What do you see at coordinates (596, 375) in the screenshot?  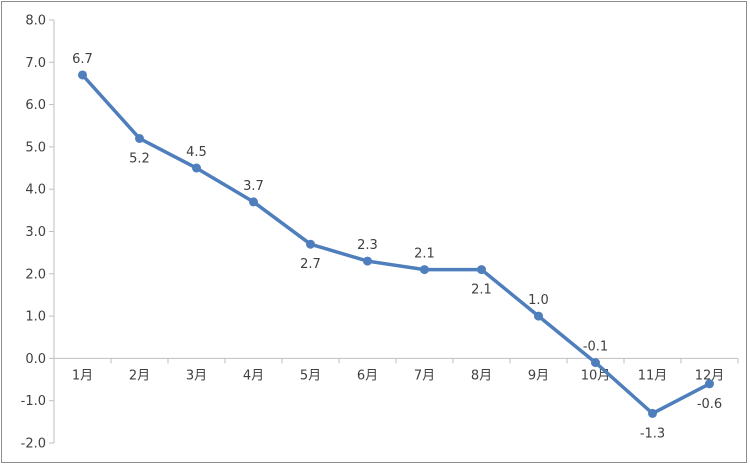 I see `x-tick-label: 10月` at bounding box center [596, 375].